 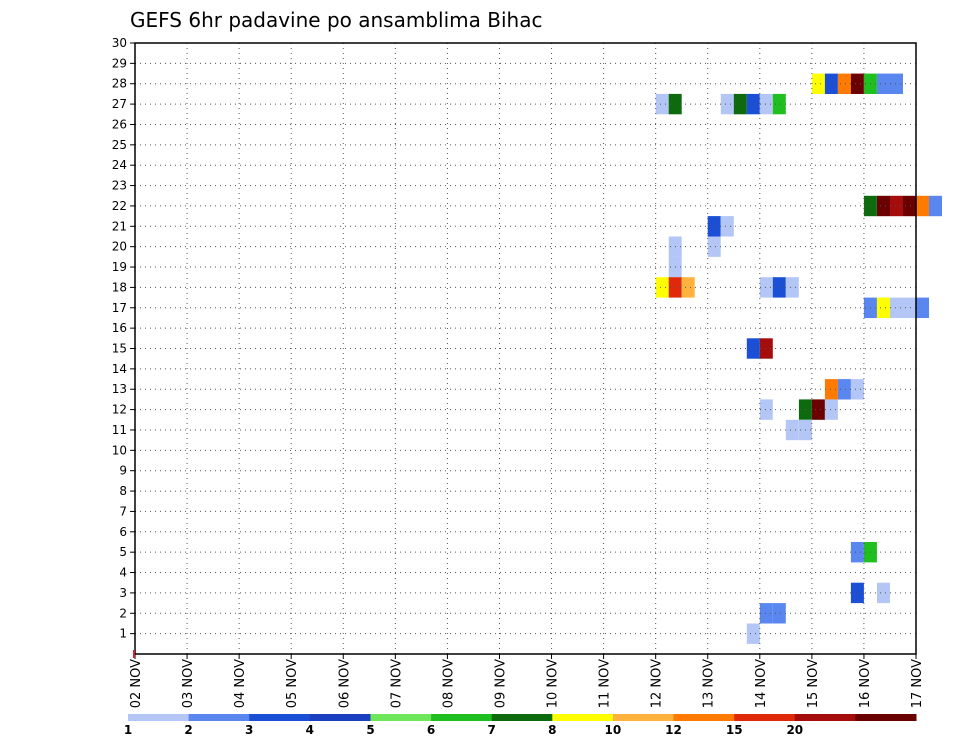 What do you see at coordinates (553, 683) in the screenshot?
I see `x-tick-label: 10 NOV` at bounding box center [553, 683].